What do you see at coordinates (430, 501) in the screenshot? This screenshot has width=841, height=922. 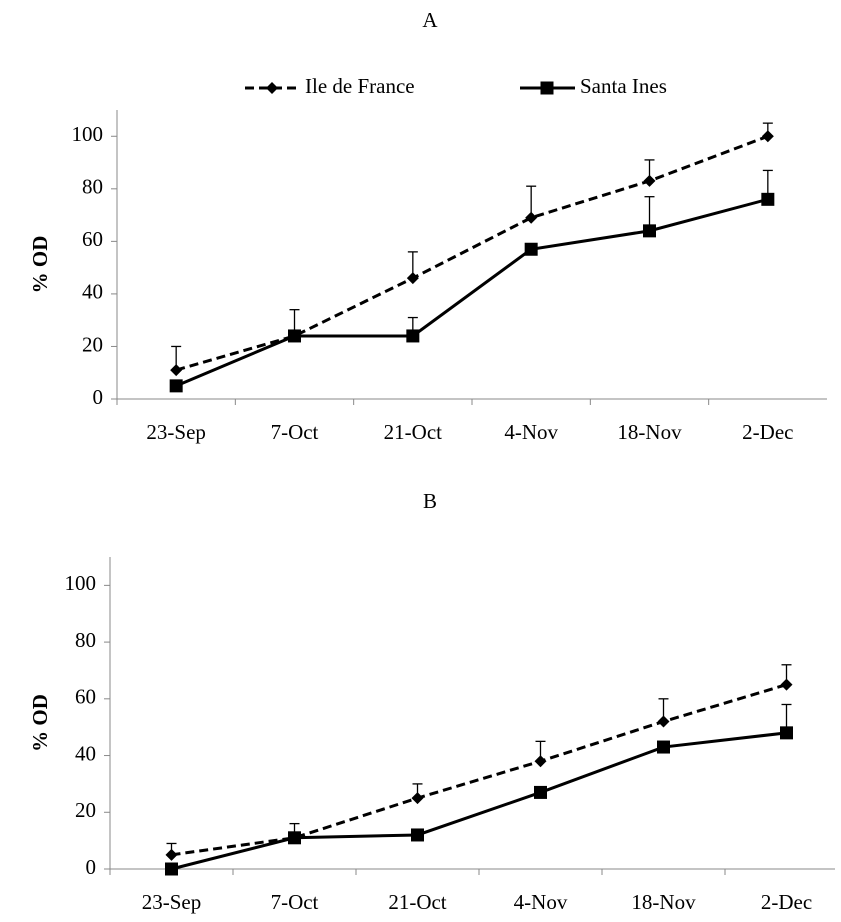 I see `chart-title: B` at bounding box center [430, 501].